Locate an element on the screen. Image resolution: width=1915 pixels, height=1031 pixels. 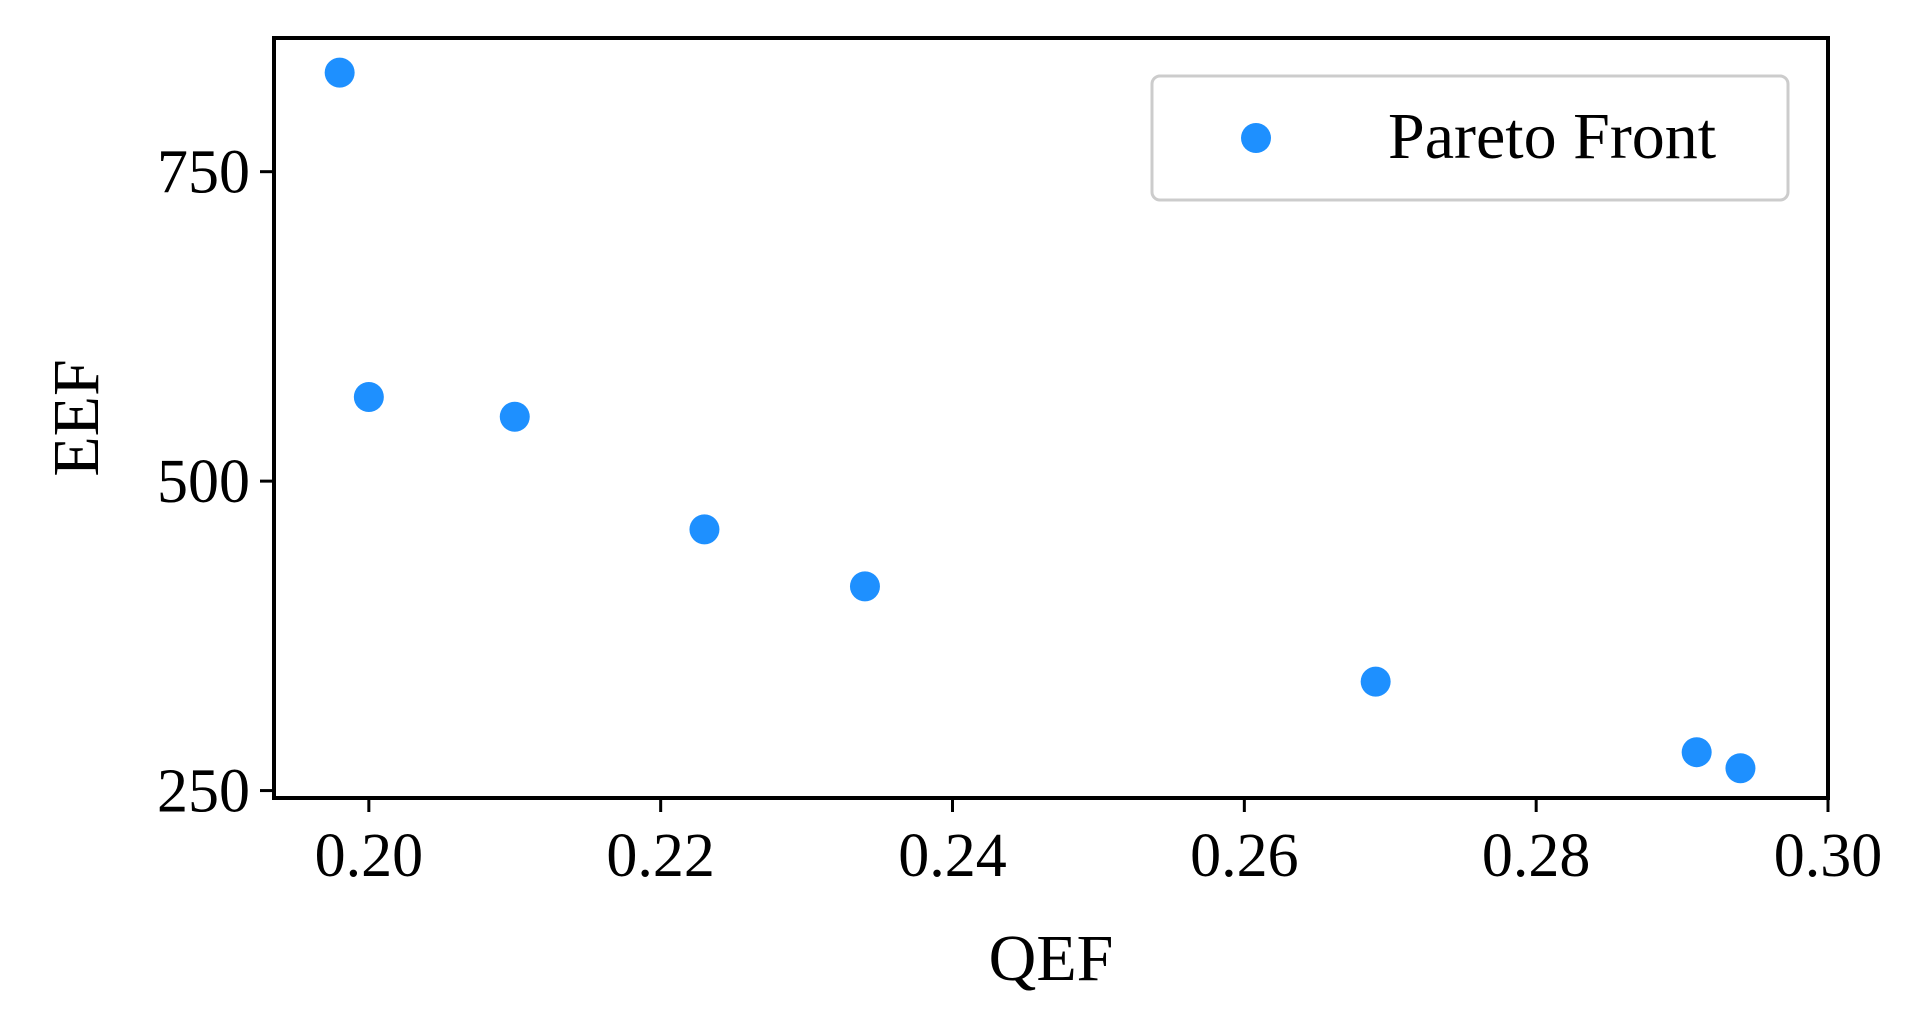
x-tick-label: 0.26 is located at coordinates (1244, 856).